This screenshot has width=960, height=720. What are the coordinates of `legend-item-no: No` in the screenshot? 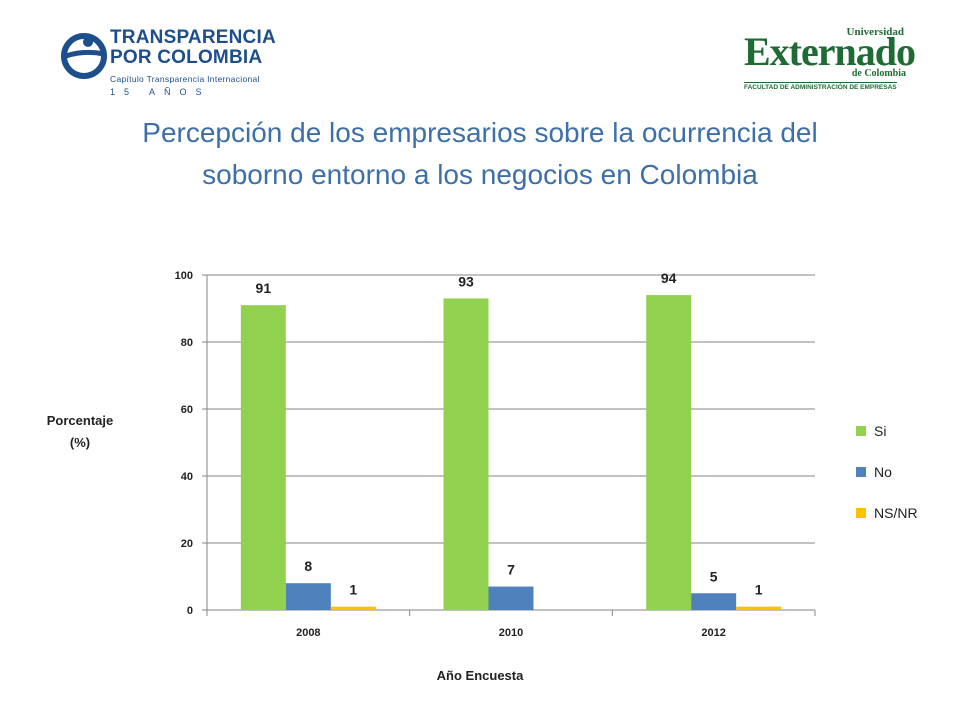 It's located at (887, 471).